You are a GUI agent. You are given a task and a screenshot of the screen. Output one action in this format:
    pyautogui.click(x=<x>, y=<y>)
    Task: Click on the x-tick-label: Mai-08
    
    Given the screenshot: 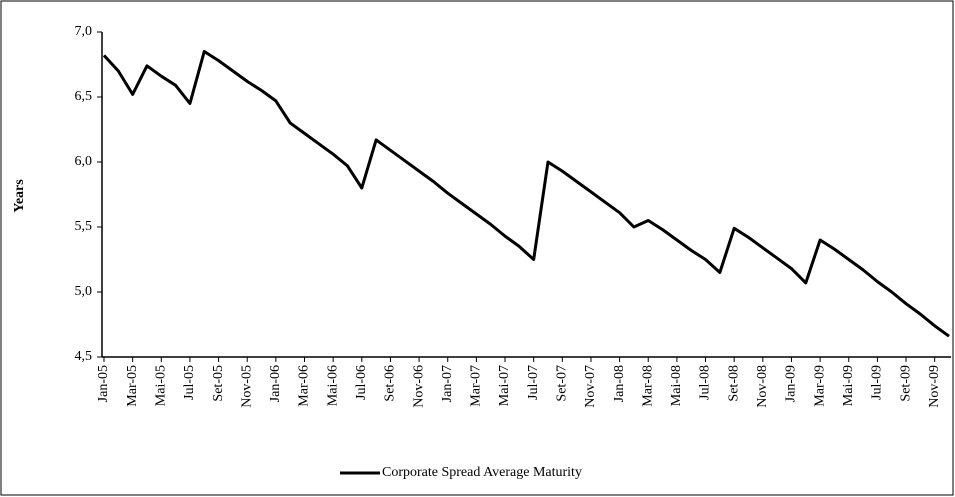 What is the action you would take?
    pyautogui.click(x=676, y=385)
    